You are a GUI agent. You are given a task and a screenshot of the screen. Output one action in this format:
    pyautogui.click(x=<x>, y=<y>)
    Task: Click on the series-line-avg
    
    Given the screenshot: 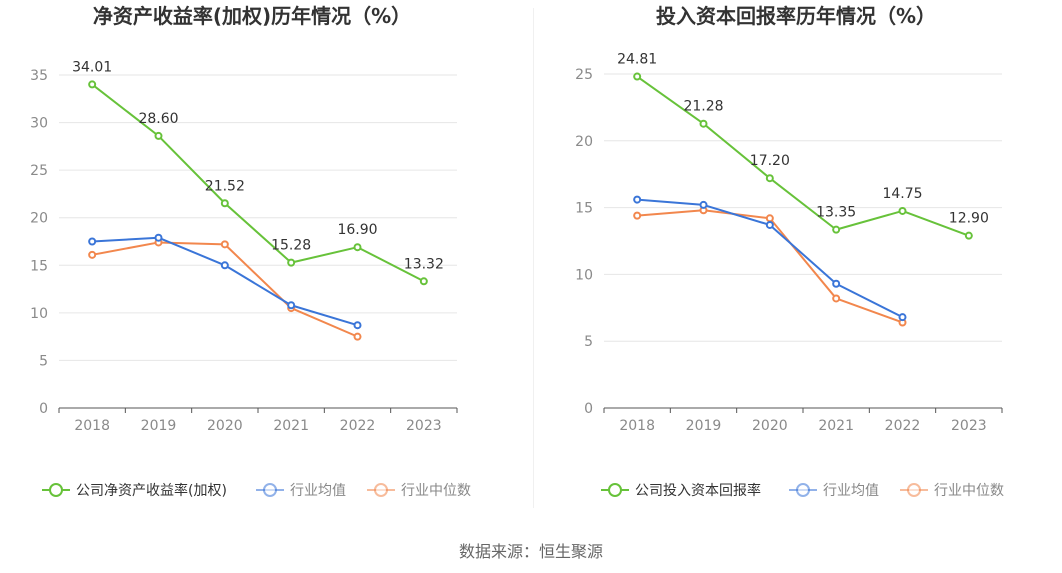 What is the action you would take?
    pyautogui.click(x=225, y=281)
    